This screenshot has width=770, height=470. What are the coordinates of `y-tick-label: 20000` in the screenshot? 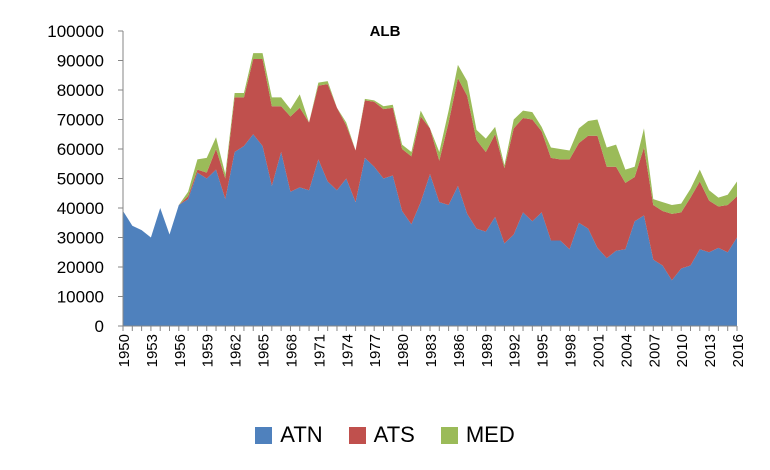 It's located at (80, 267).